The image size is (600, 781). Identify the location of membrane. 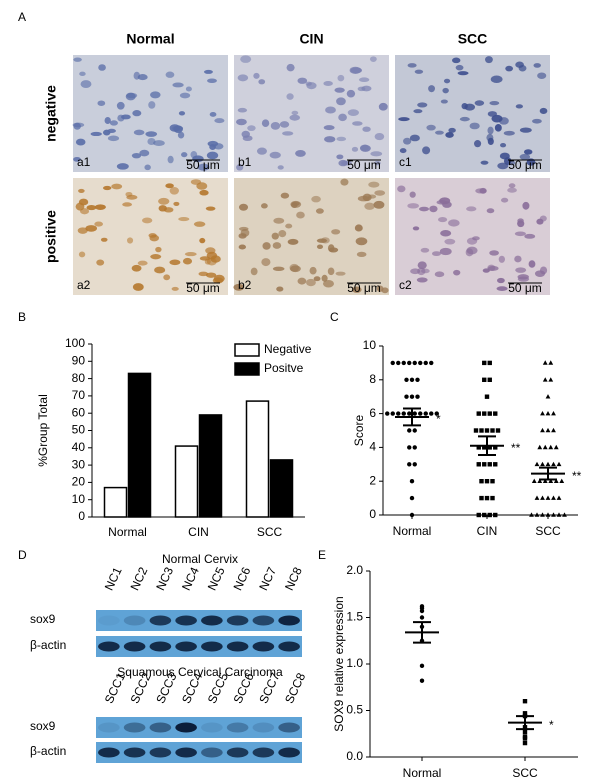
(199, 727).